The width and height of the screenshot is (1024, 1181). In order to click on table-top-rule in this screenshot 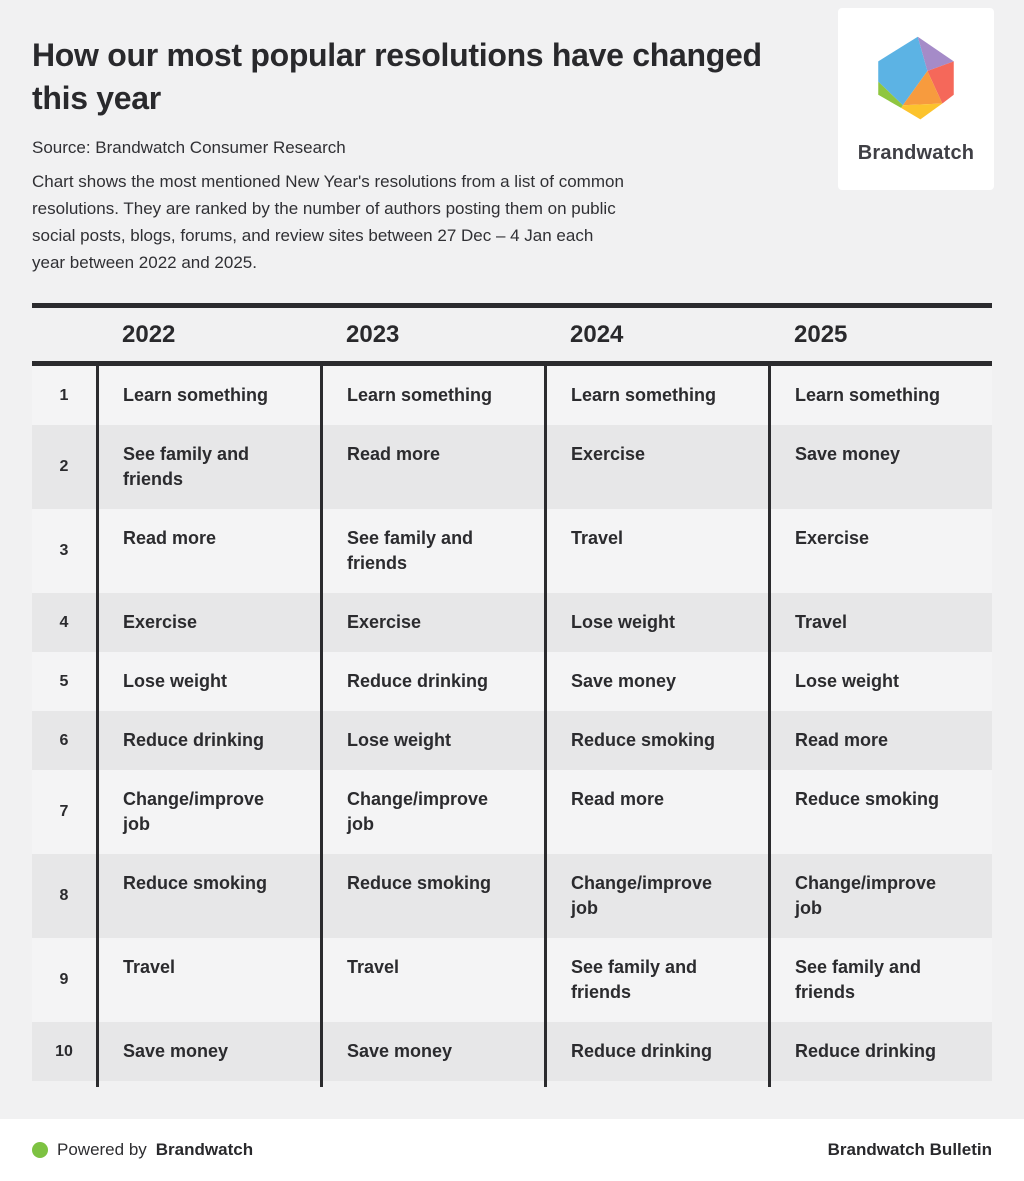, I will do `click(512, 305)`.